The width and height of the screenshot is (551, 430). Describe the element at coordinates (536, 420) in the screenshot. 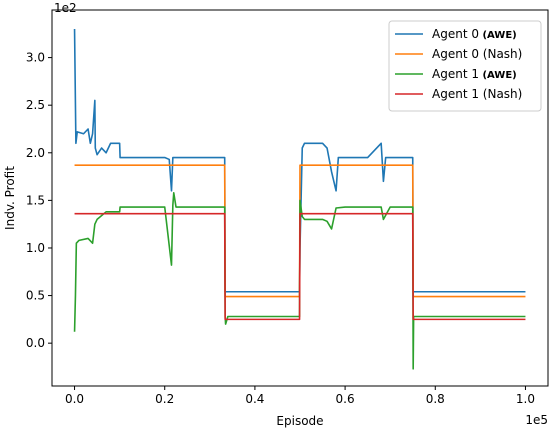

I see `x-offset-label: 1e5` at that location.